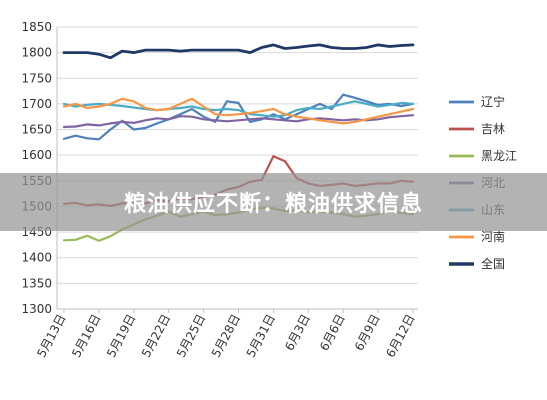  What do you see at coordinates (51, 336) in the screenshot?
I see `x-tick-label: 5月13日` at bounding box center [51, 336].